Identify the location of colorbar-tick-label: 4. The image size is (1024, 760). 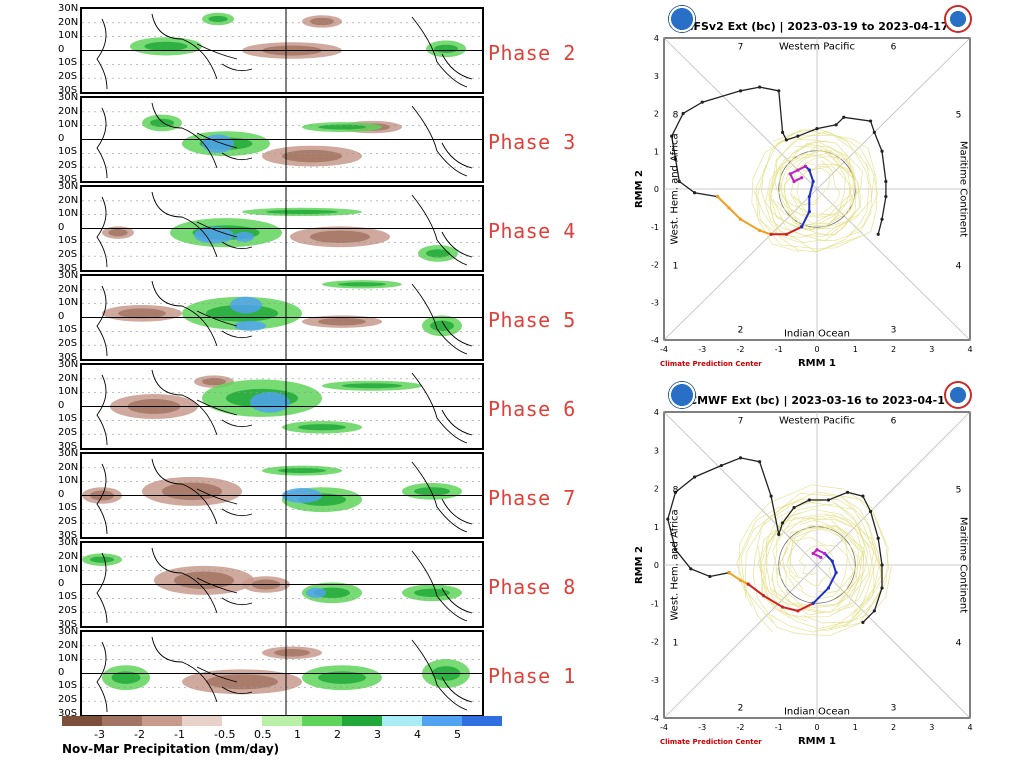
(417, 734).